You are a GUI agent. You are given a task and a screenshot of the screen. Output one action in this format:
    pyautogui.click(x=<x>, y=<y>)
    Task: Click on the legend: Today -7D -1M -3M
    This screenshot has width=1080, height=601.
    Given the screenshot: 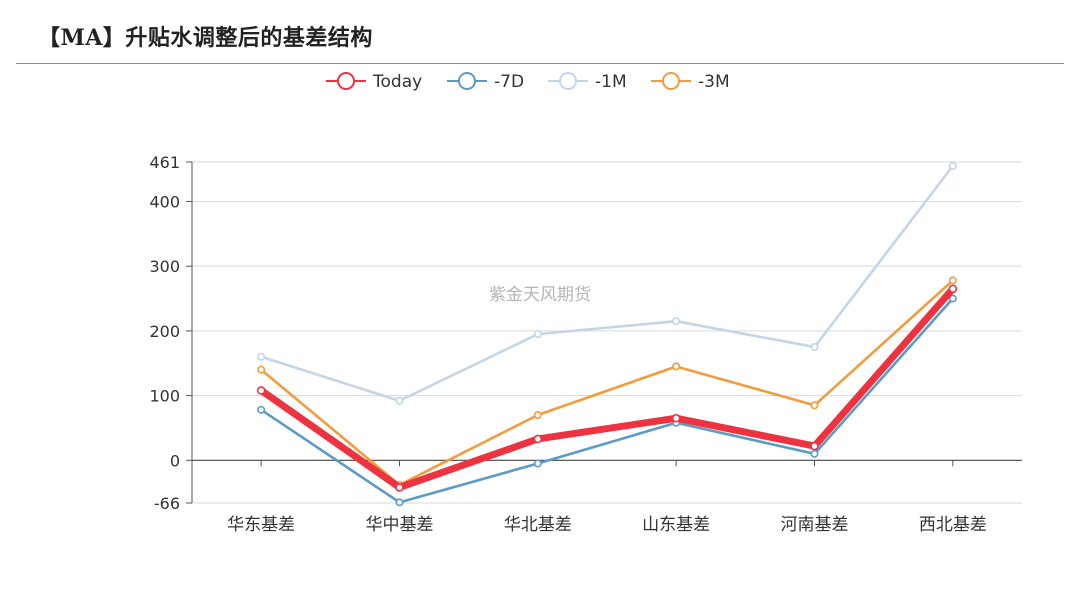 What is the action you would take?
    pyautogui.click(x=528, y=82)
    